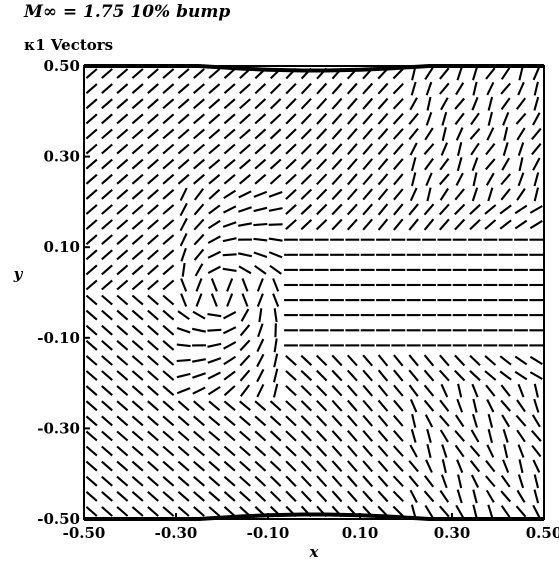  Describe the element at coordinates (58, 338) in the screenshot. I see `y-tick-label: -0.10` at that location.